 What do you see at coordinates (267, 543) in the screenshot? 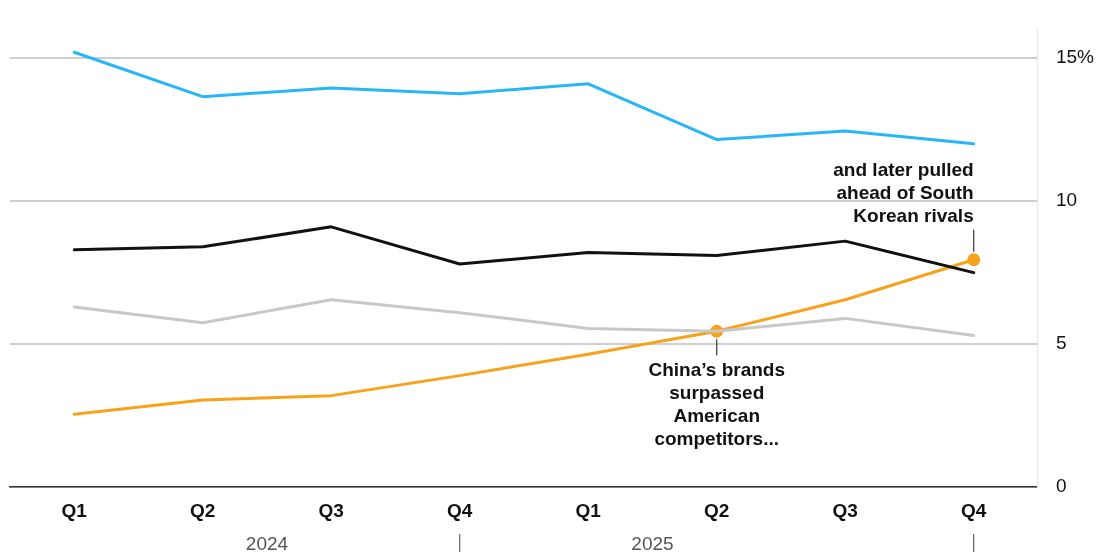
I see `text: 2024` at bounding box center [267, 543].